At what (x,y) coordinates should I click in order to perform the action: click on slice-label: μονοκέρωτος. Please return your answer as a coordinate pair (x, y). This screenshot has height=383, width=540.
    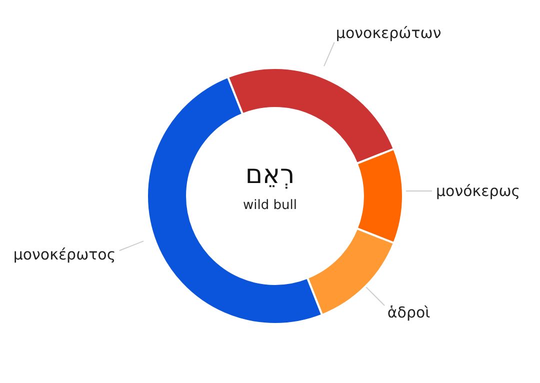
    Looking at the image, I should click on (64, 254).